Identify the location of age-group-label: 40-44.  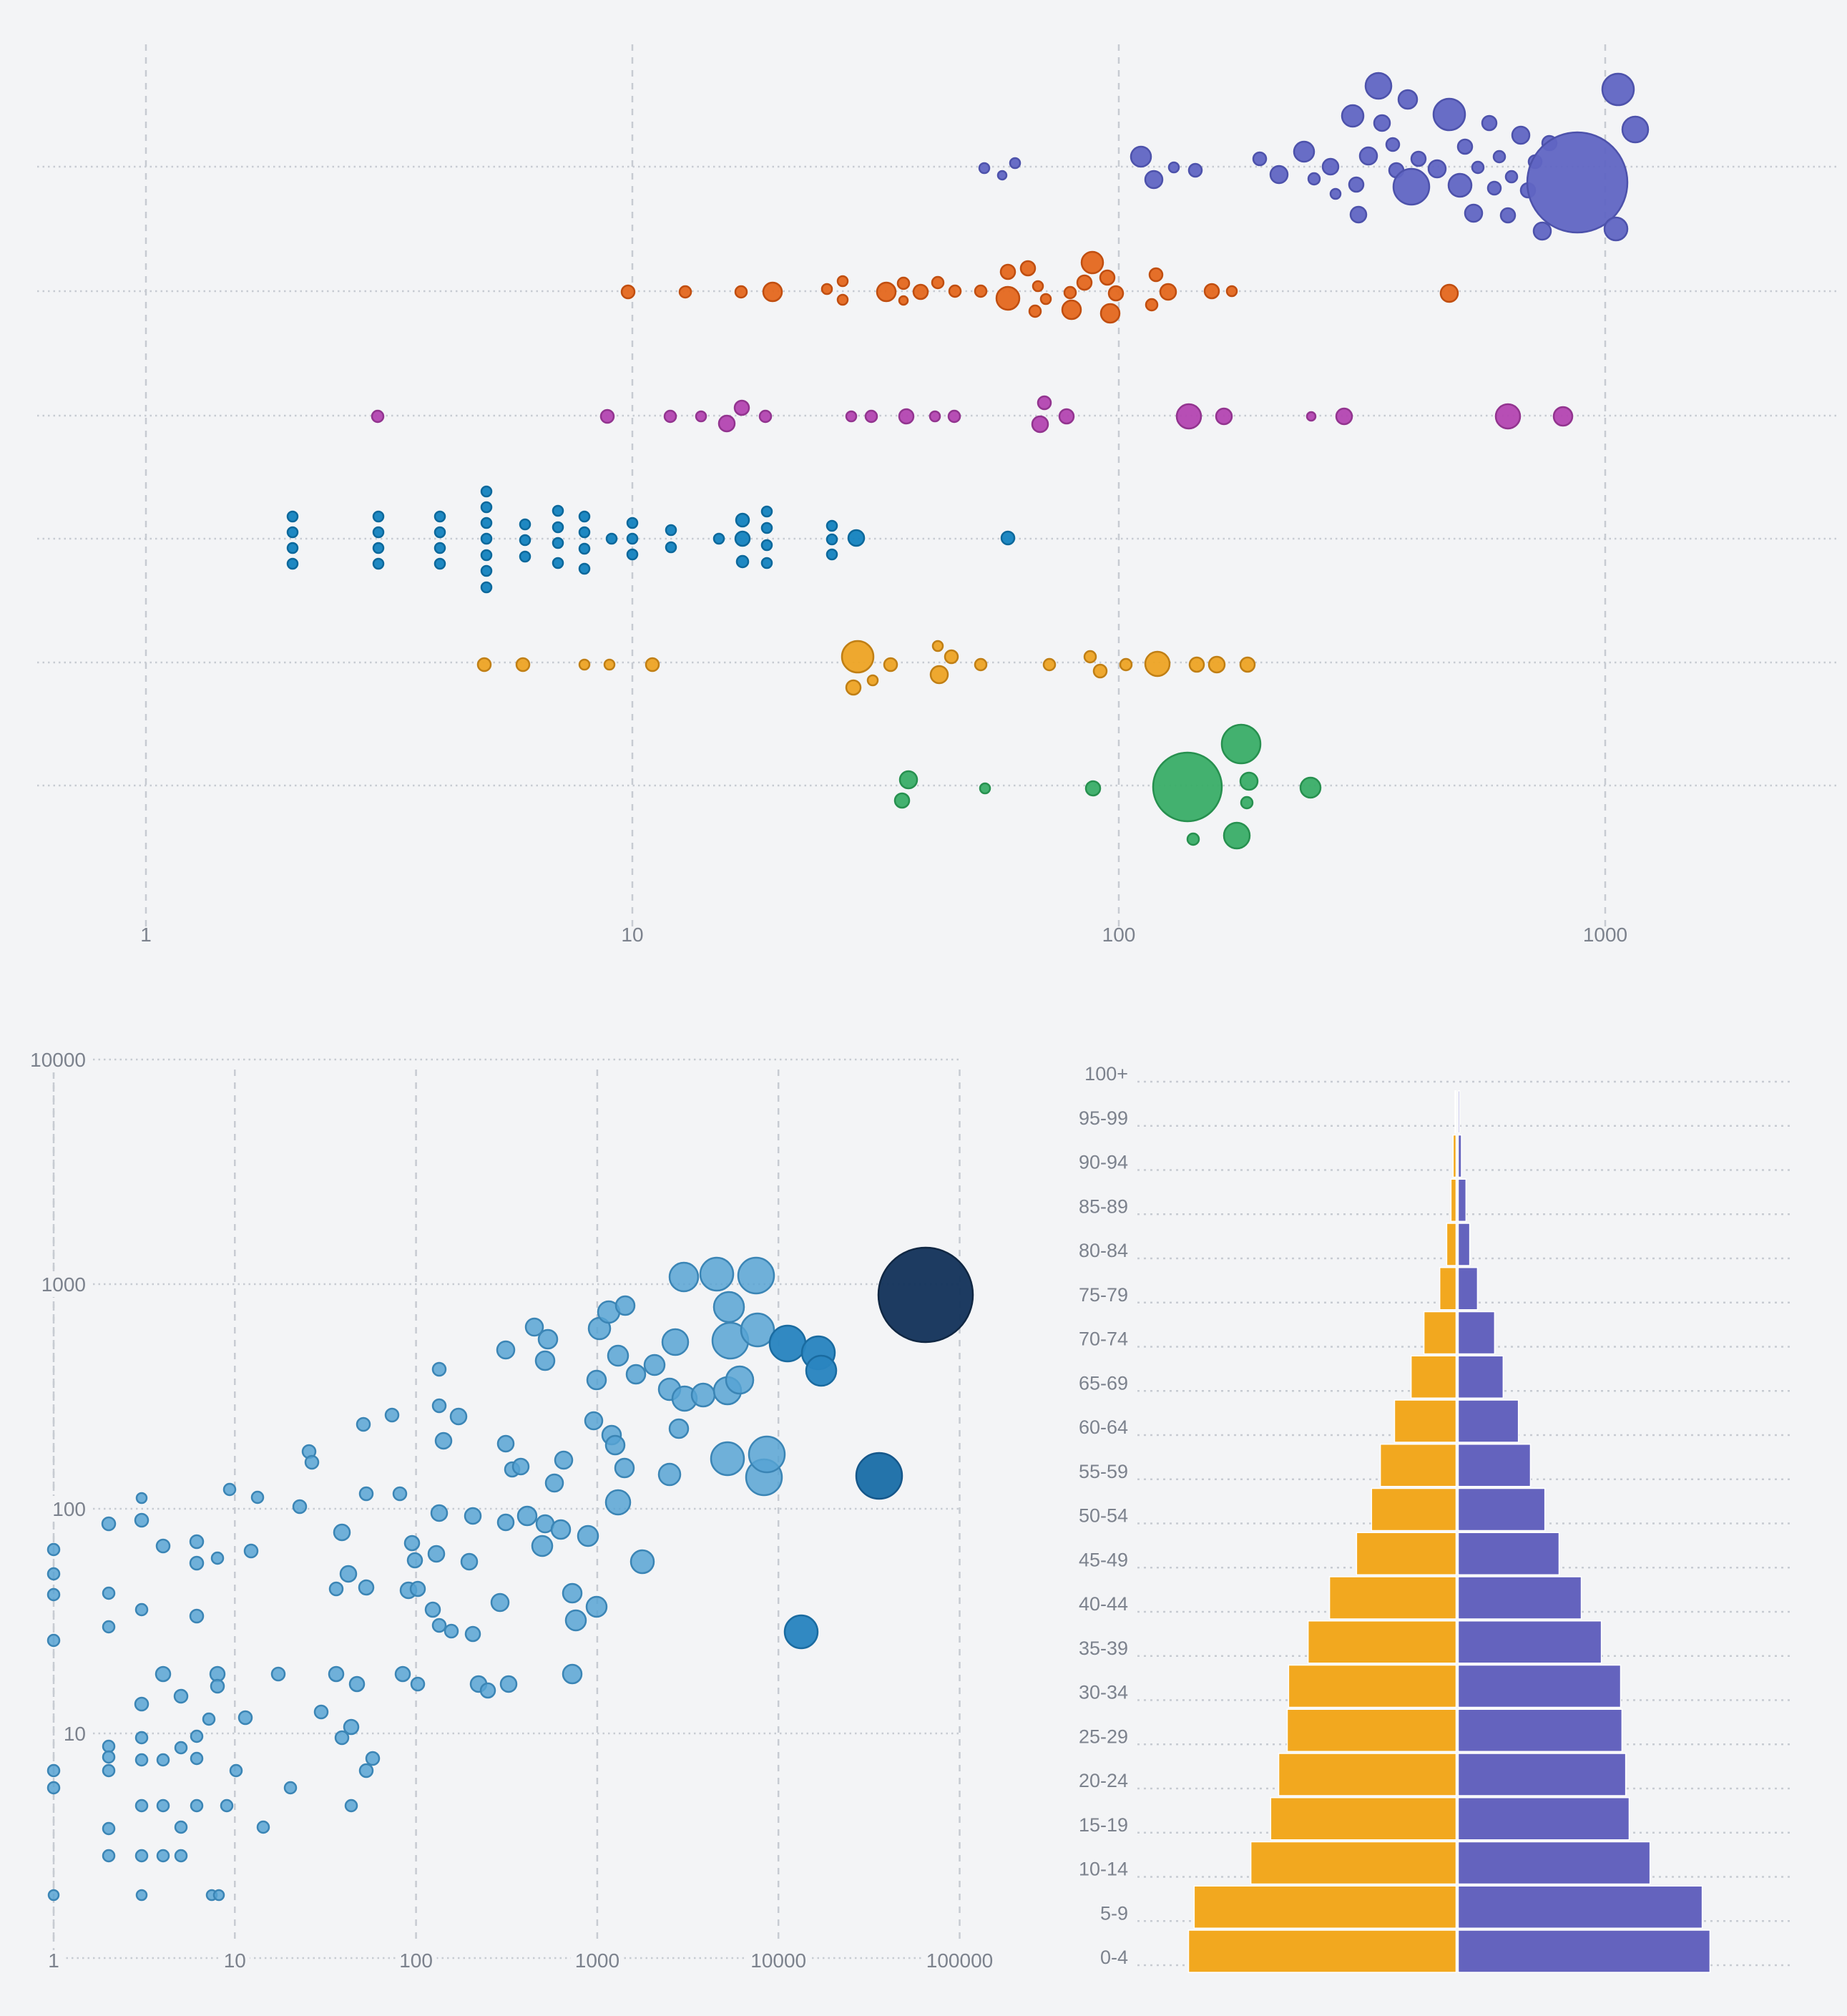
(1103, 1604).